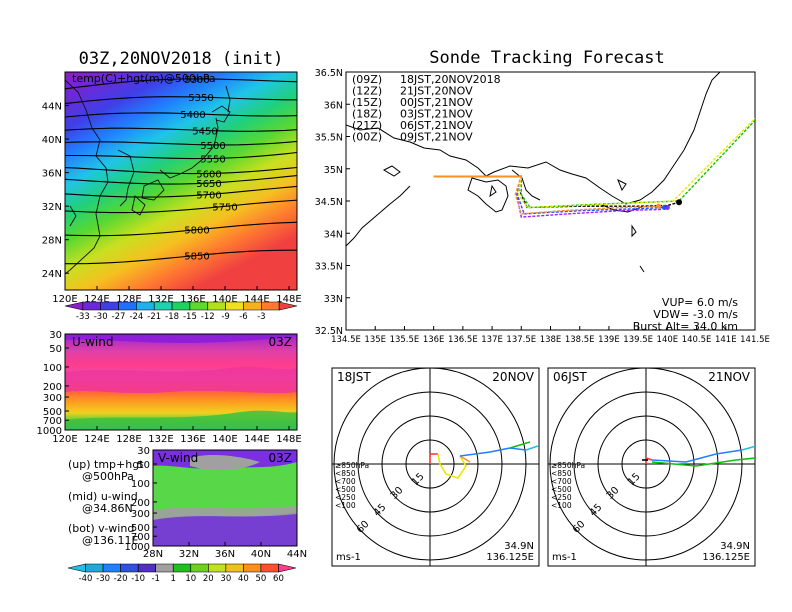 The height and width of the screenshot is (612, 792). What do you see at coordinates (651, 467) in the screenshot?
I see `hodo-rings` at bounding box center [651, 467].